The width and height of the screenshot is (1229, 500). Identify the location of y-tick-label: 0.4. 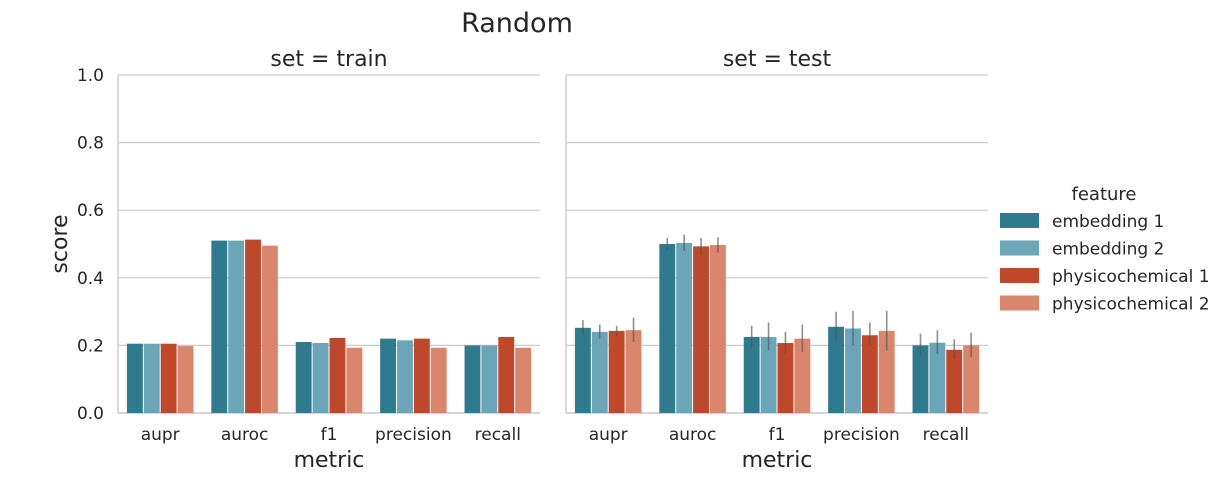
(90, 279).